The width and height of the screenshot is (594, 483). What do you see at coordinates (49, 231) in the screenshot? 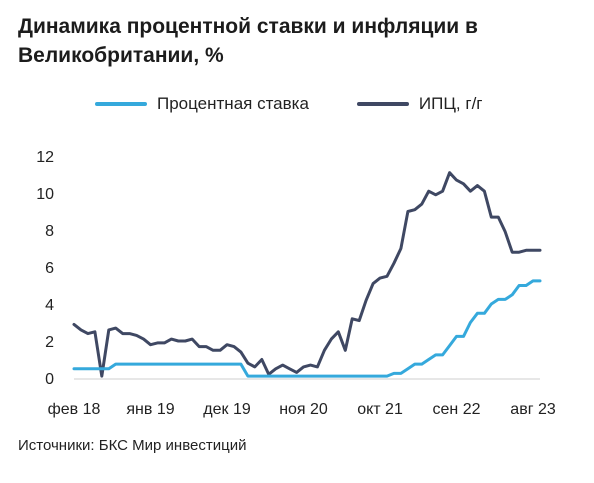
I see `y-tick-label: 8` at bounding box center [49, 231].